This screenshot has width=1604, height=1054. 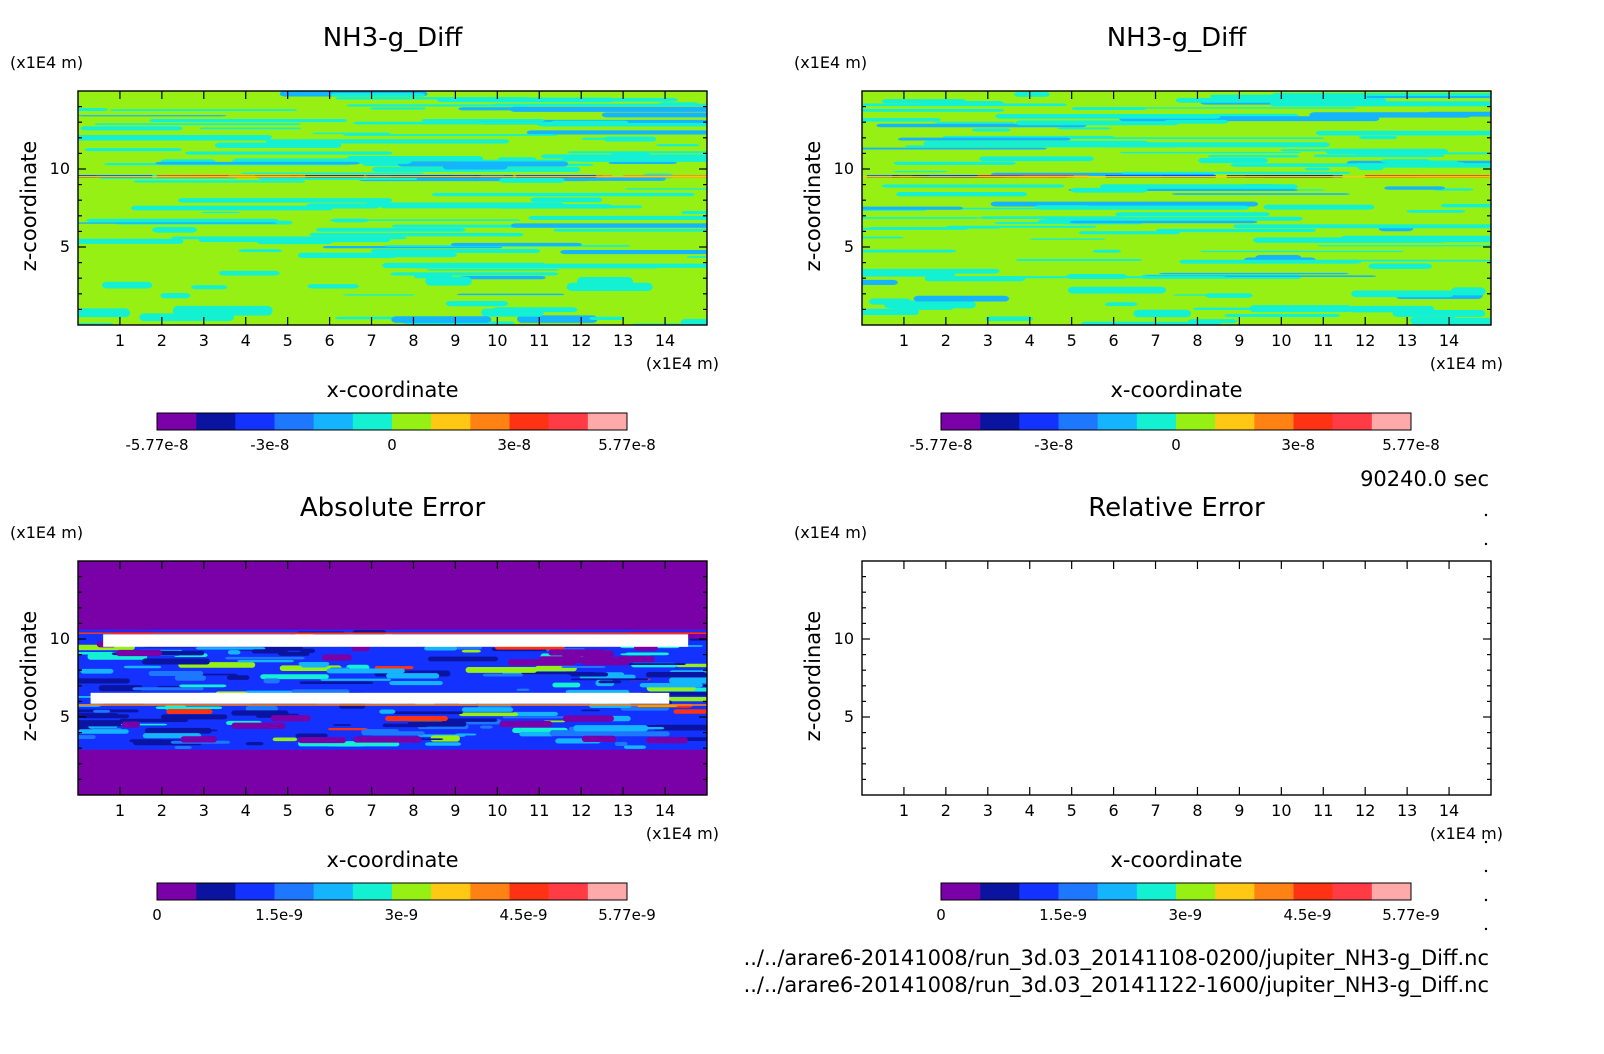 What do you see at coordinates (1176, 208) in the screenshot?
I see `heatmap-field` at bounding box center [1176, 208].